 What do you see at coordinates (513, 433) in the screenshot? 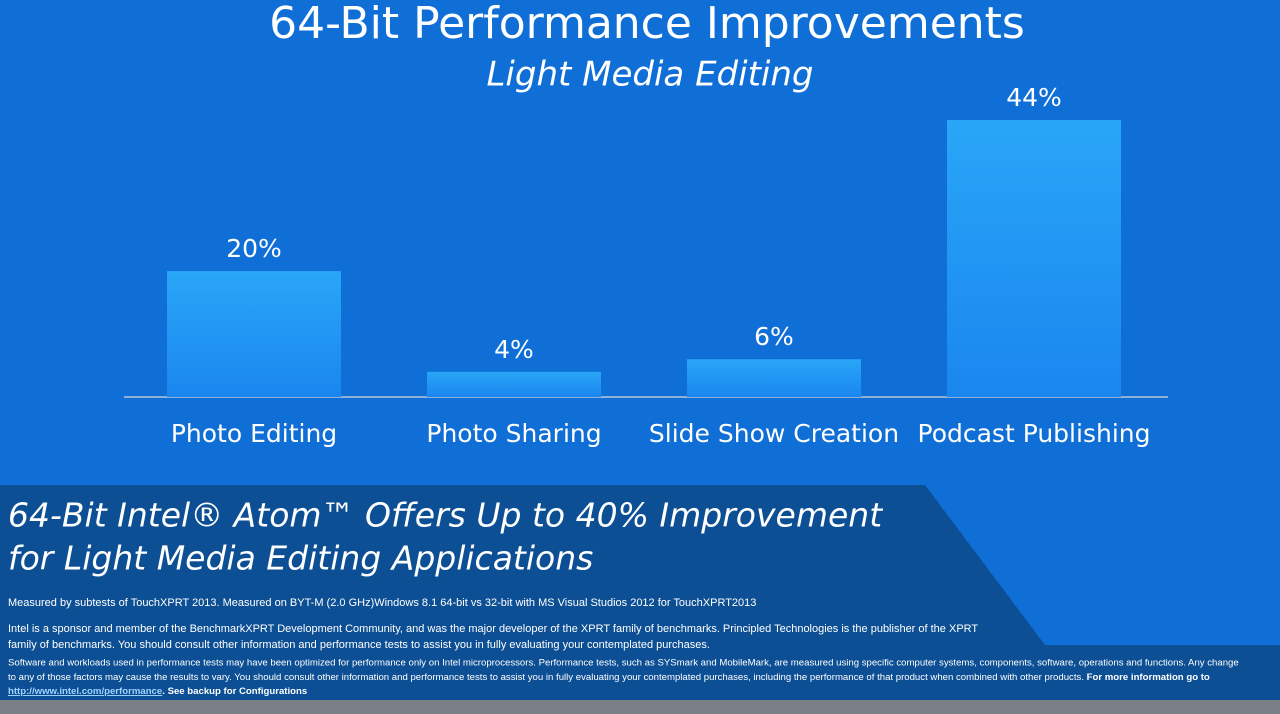
I see `x-tick-label: Photo Sharing` at bounding box center [513, 433].